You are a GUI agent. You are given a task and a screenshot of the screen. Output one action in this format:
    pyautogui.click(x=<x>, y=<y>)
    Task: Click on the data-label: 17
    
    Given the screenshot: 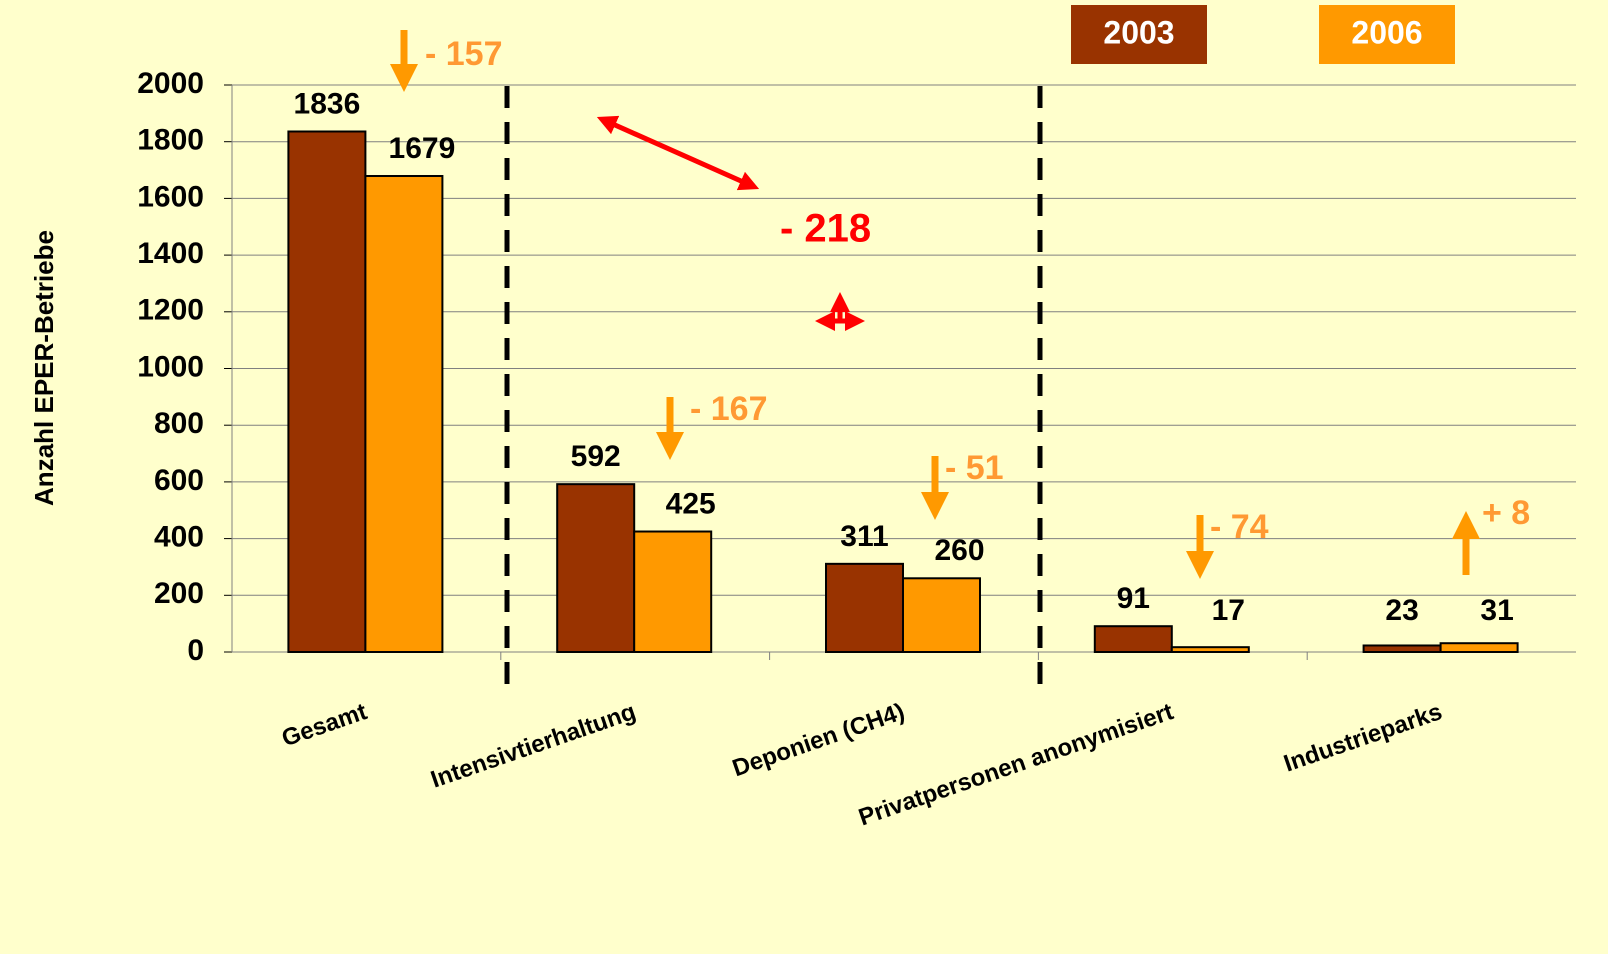 What is the action you would take?
    pyautogui.click(x=1228, y=610)
    